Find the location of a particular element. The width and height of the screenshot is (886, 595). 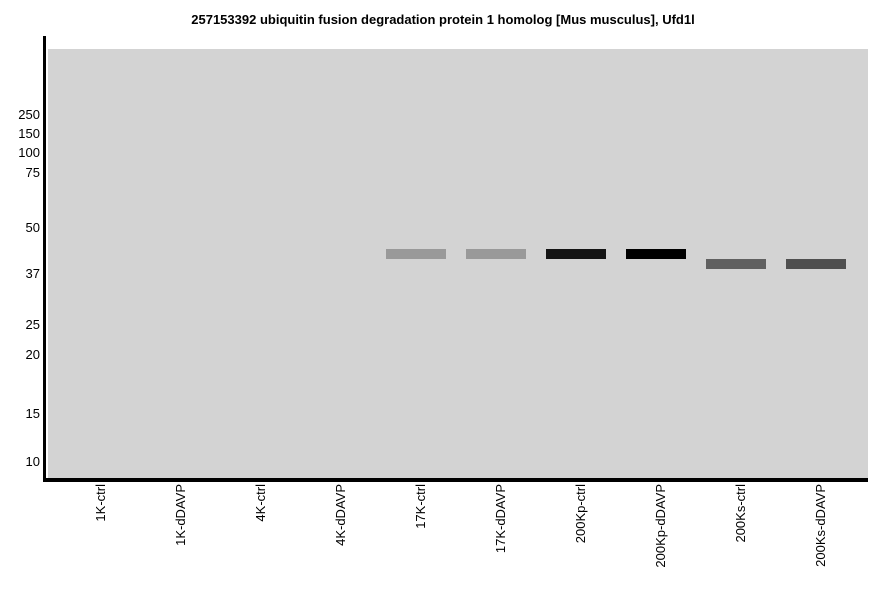

y-tick-label-75: 75 is located at coordinates (32, 172).